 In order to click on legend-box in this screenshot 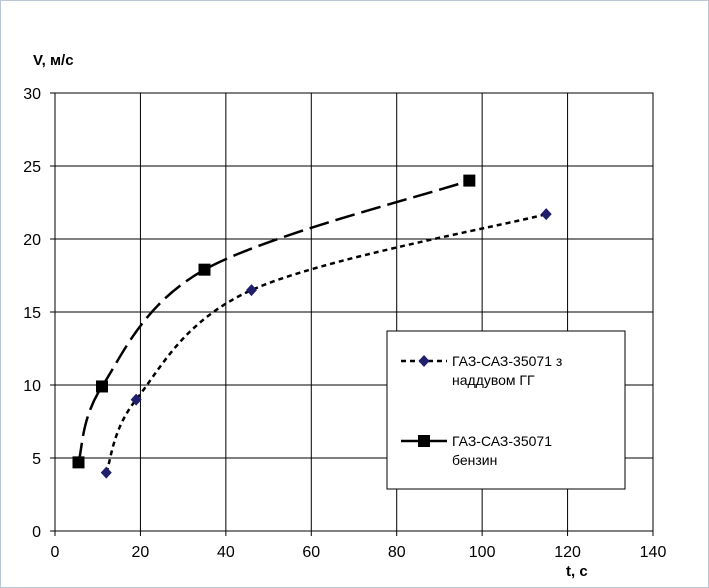, I will do `click(506, 410)`.